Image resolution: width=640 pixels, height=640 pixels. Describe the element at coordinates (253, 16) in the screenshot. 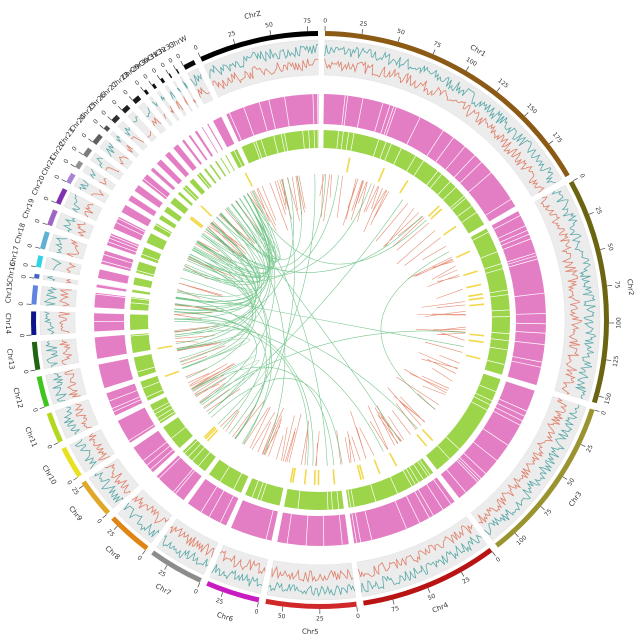

I see `chromosome-label: ChrZ` at that location.